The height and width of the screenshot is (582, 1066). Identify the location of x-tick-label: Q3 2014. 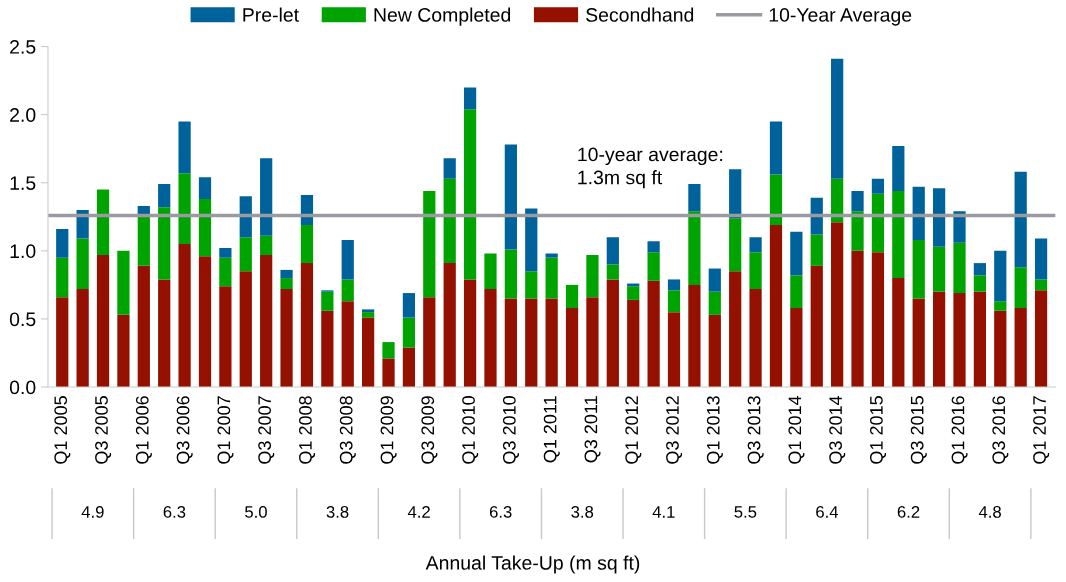
(837, 429).